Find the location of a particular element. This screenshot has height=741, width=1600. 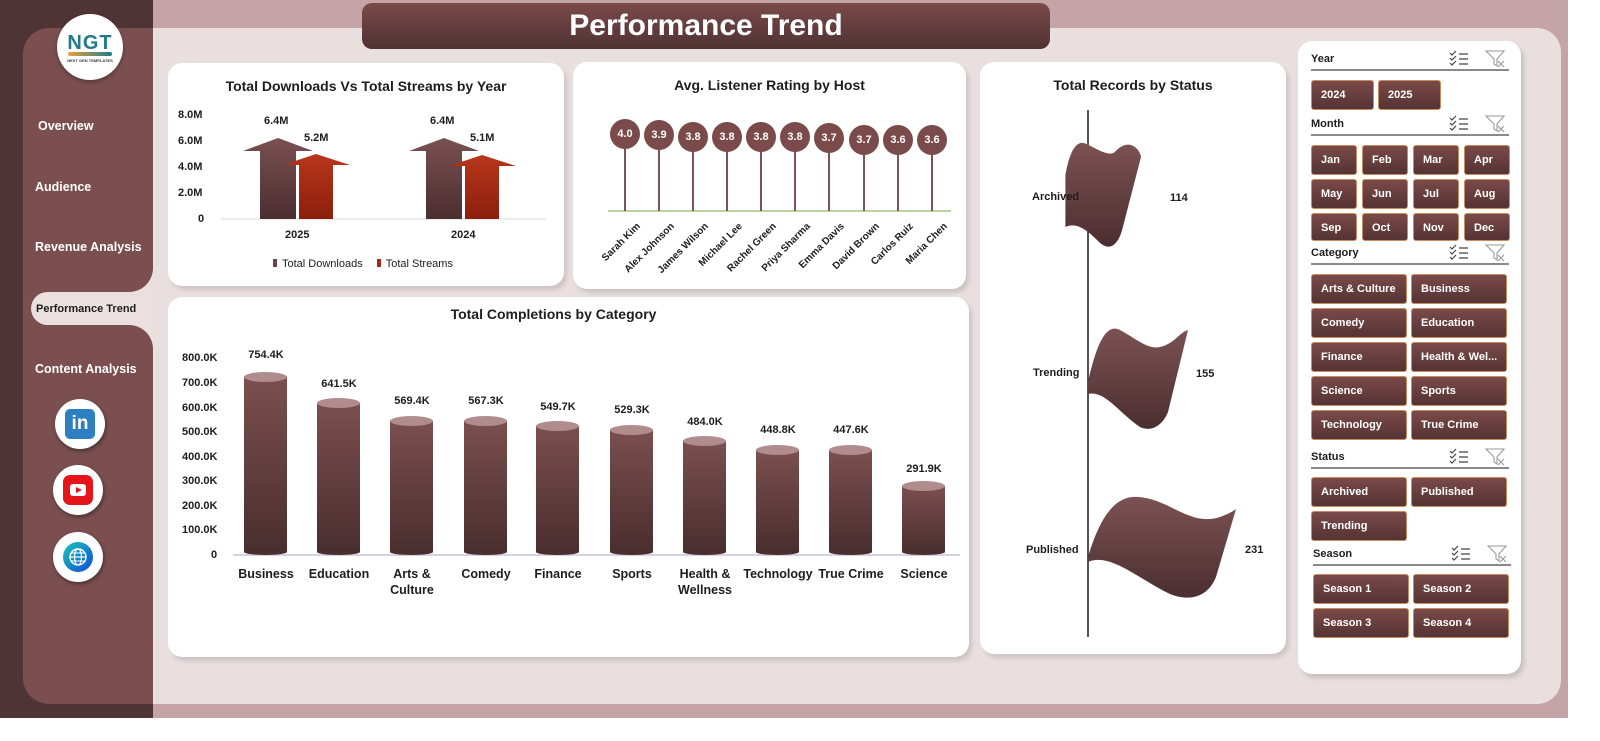

slicer-season-4: Season 4 is located at coordinates (1461, 623).